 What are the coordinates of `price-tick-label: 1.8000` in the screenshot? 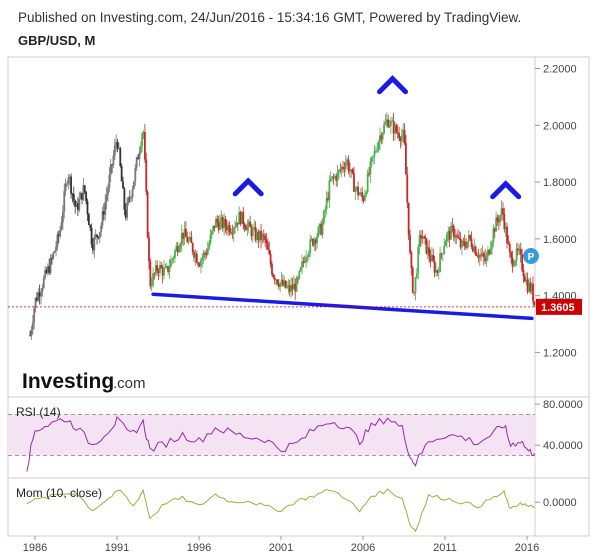 It's located at (560, 183).